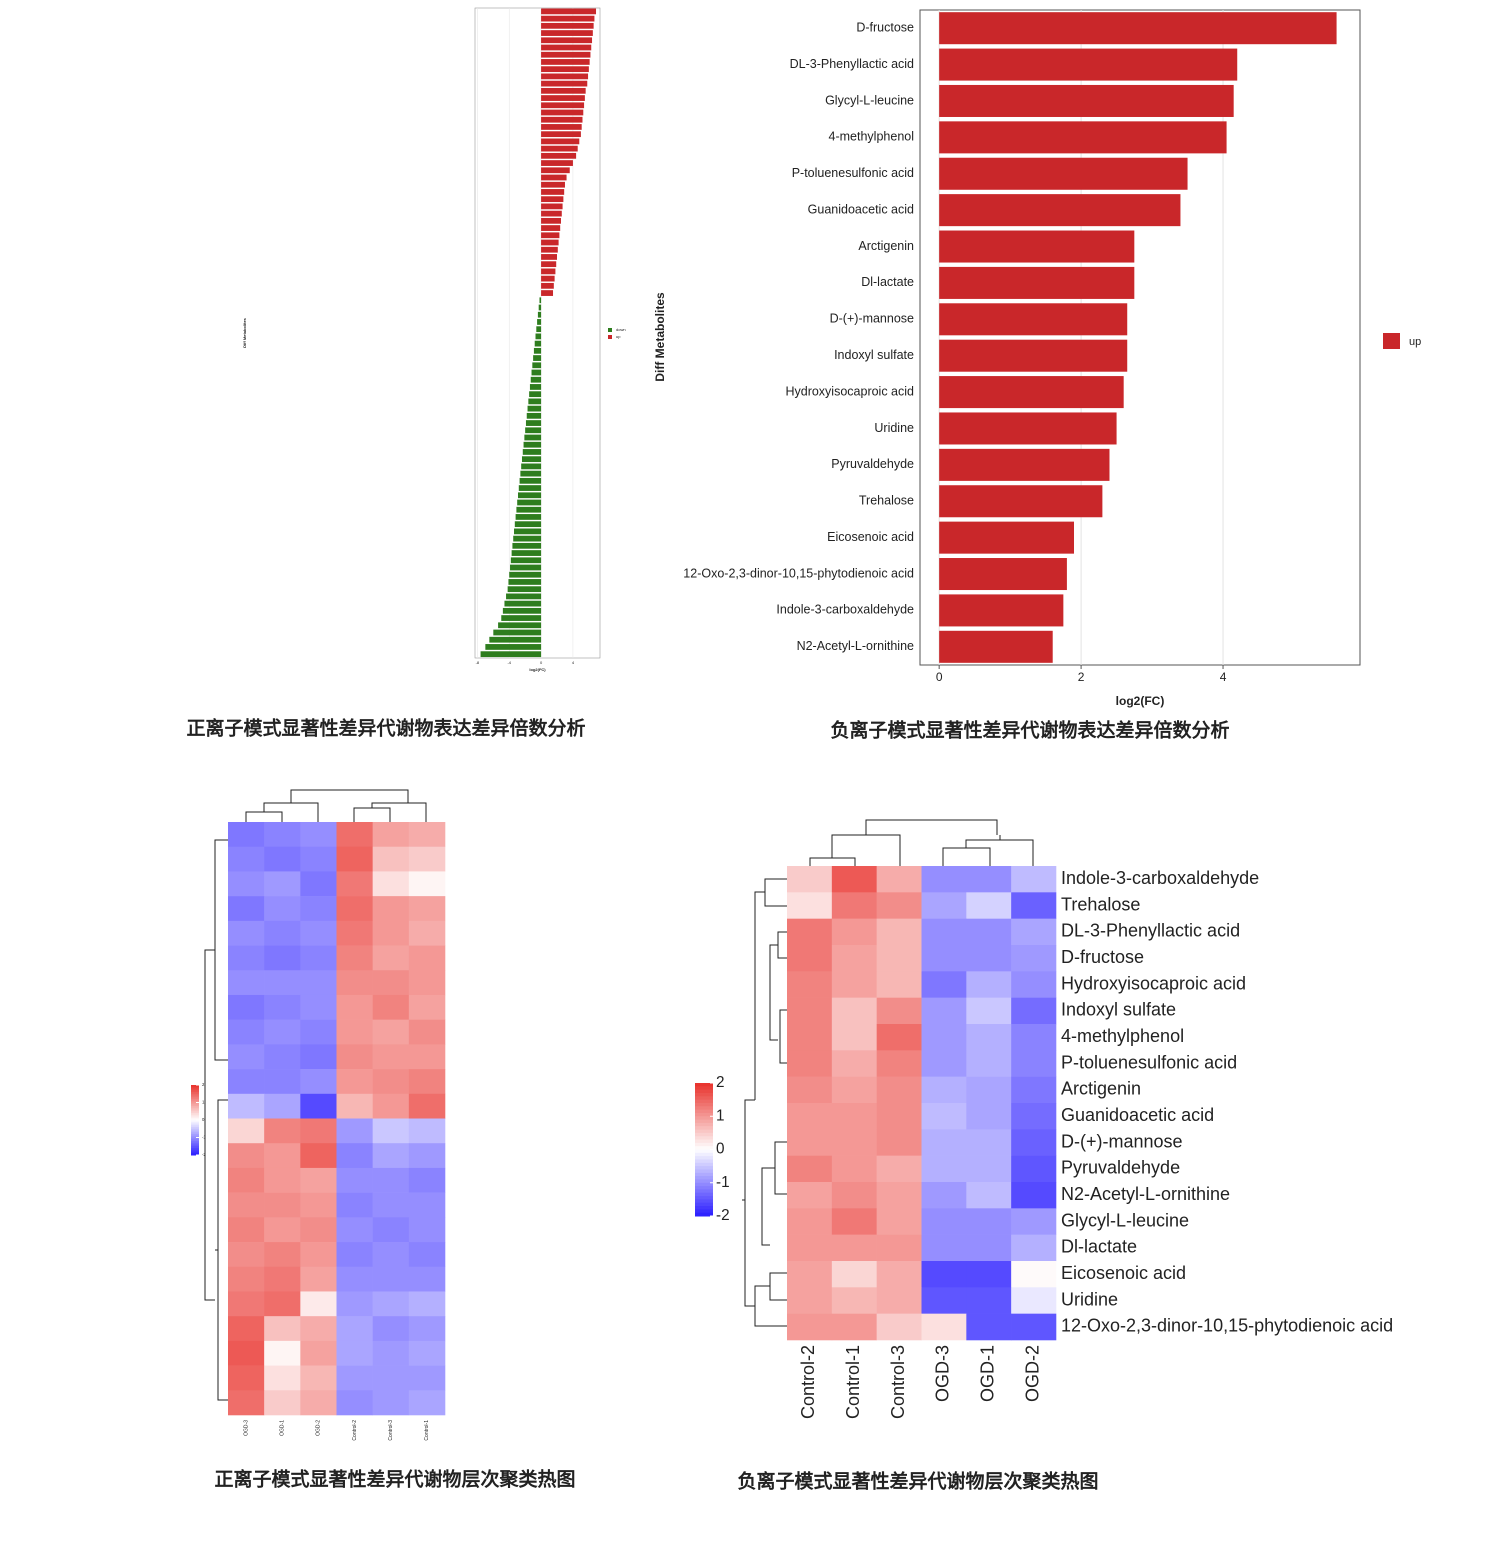 Image resolution: width=1498 pixels, height=1541 pixels. I want to click on x-tick-label: -8, so click(478, 662).